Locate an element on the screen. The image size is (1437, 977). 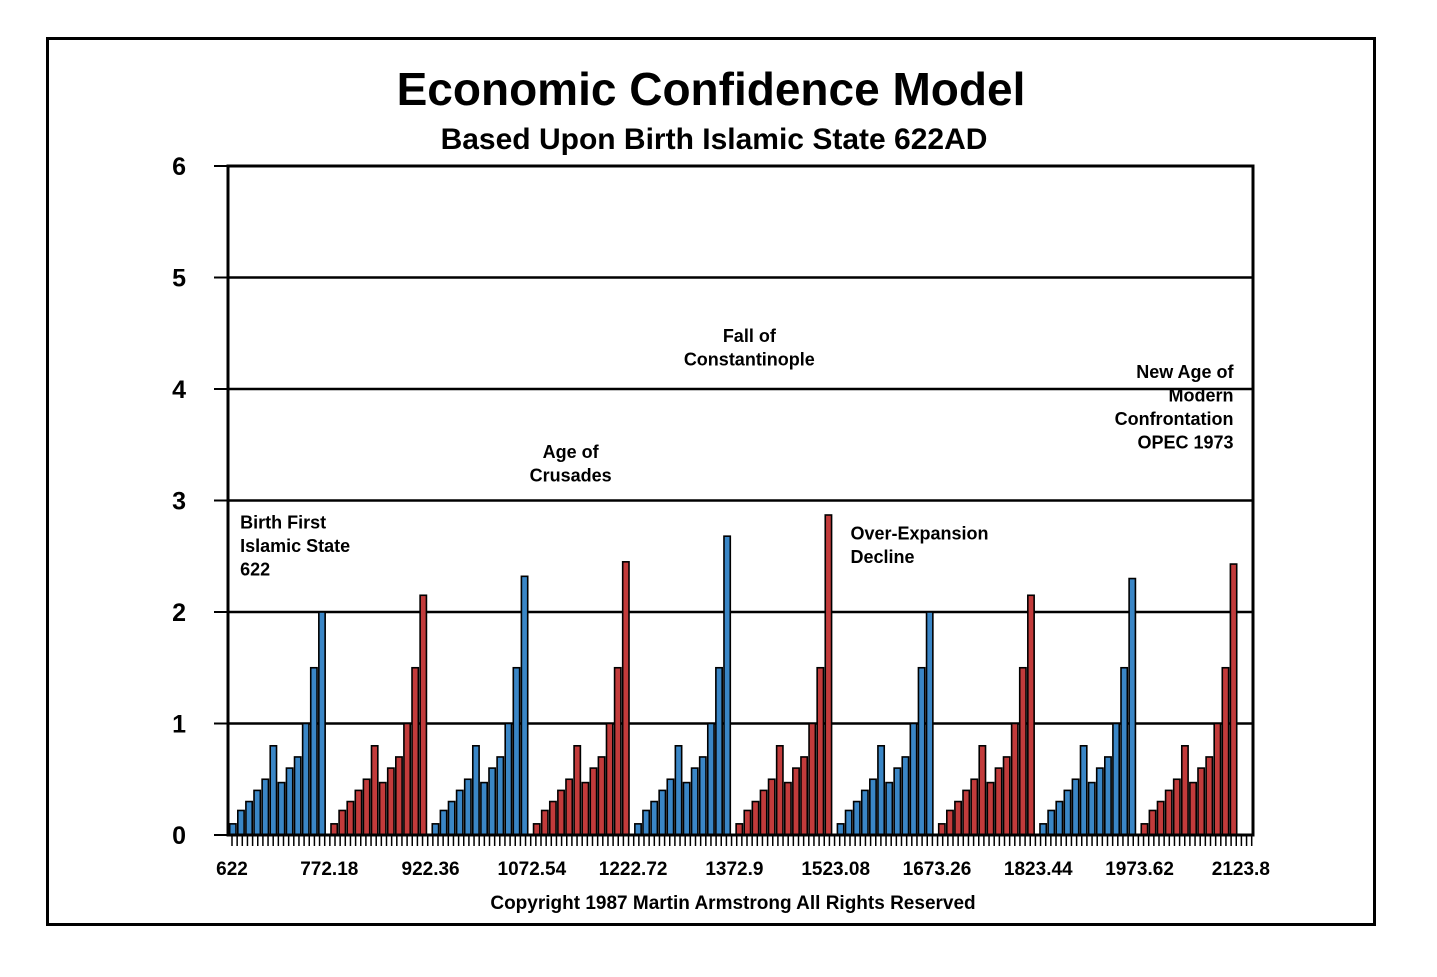
y-tick-label: 1 is located at coordinates (179, 725).